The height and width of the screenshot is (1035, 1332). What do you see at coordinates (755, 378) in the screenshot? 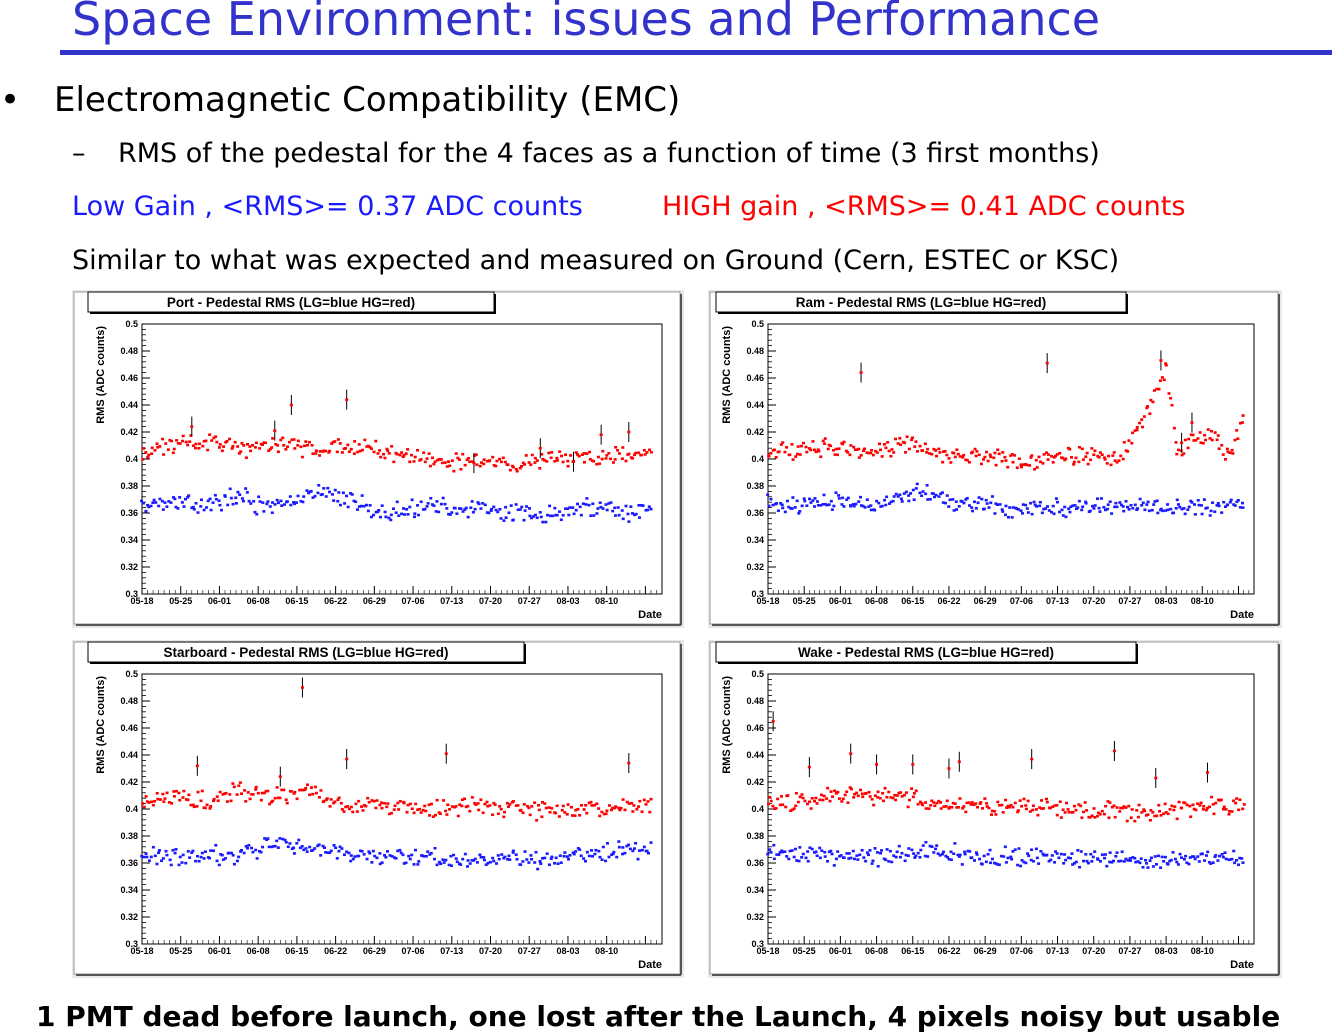
I see `y-tick-label: 0.46` at bounding box center [755, 378].